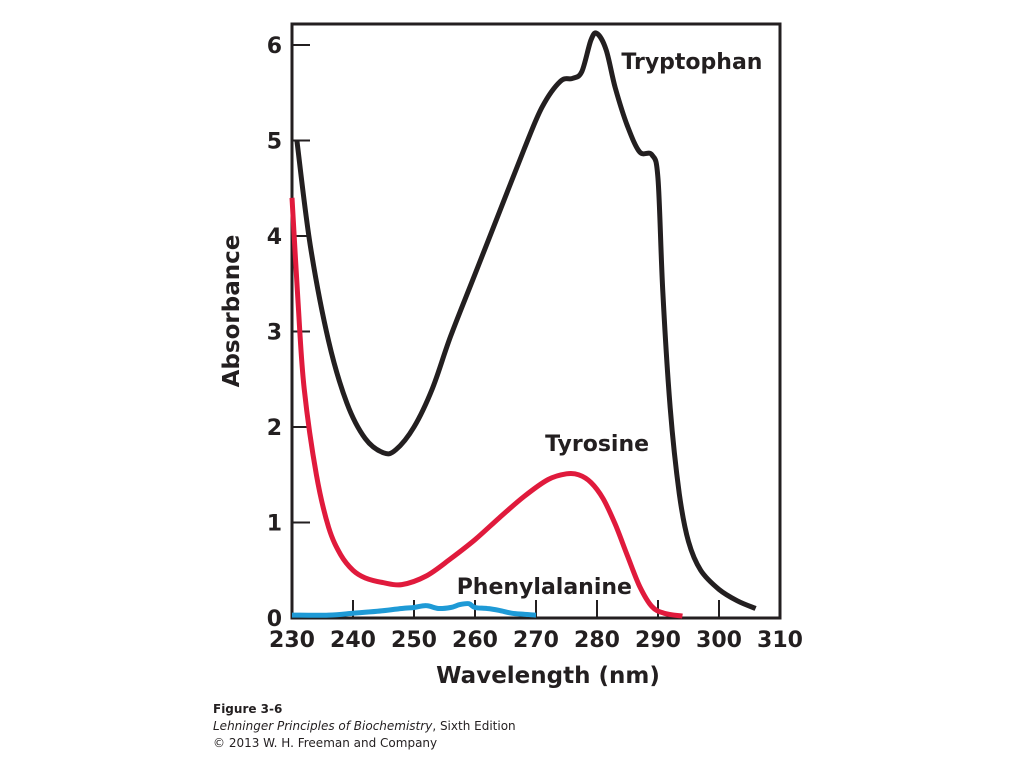  I want to click on book-edition: , Sixth Edition, so click(474, 726).